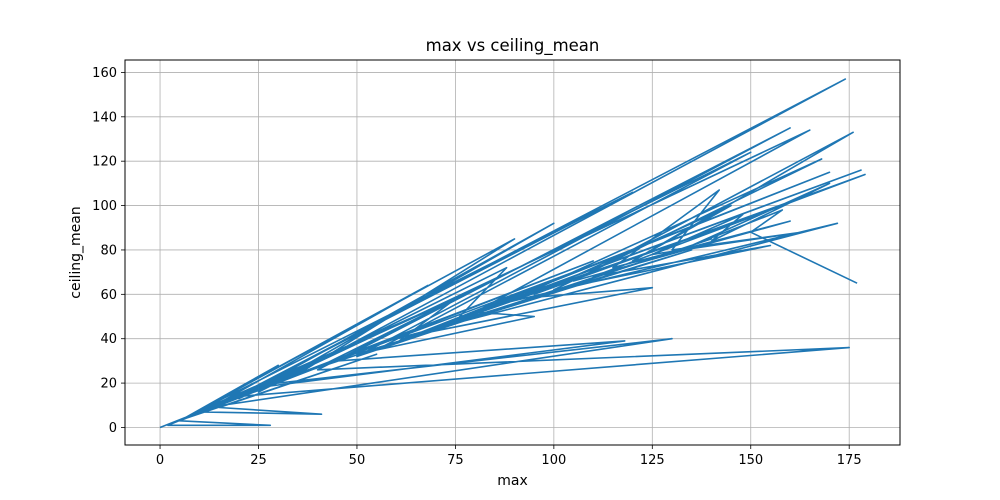 The image size is (1000, 500). I want to click on x-axis-title: max, so click(512, 481).